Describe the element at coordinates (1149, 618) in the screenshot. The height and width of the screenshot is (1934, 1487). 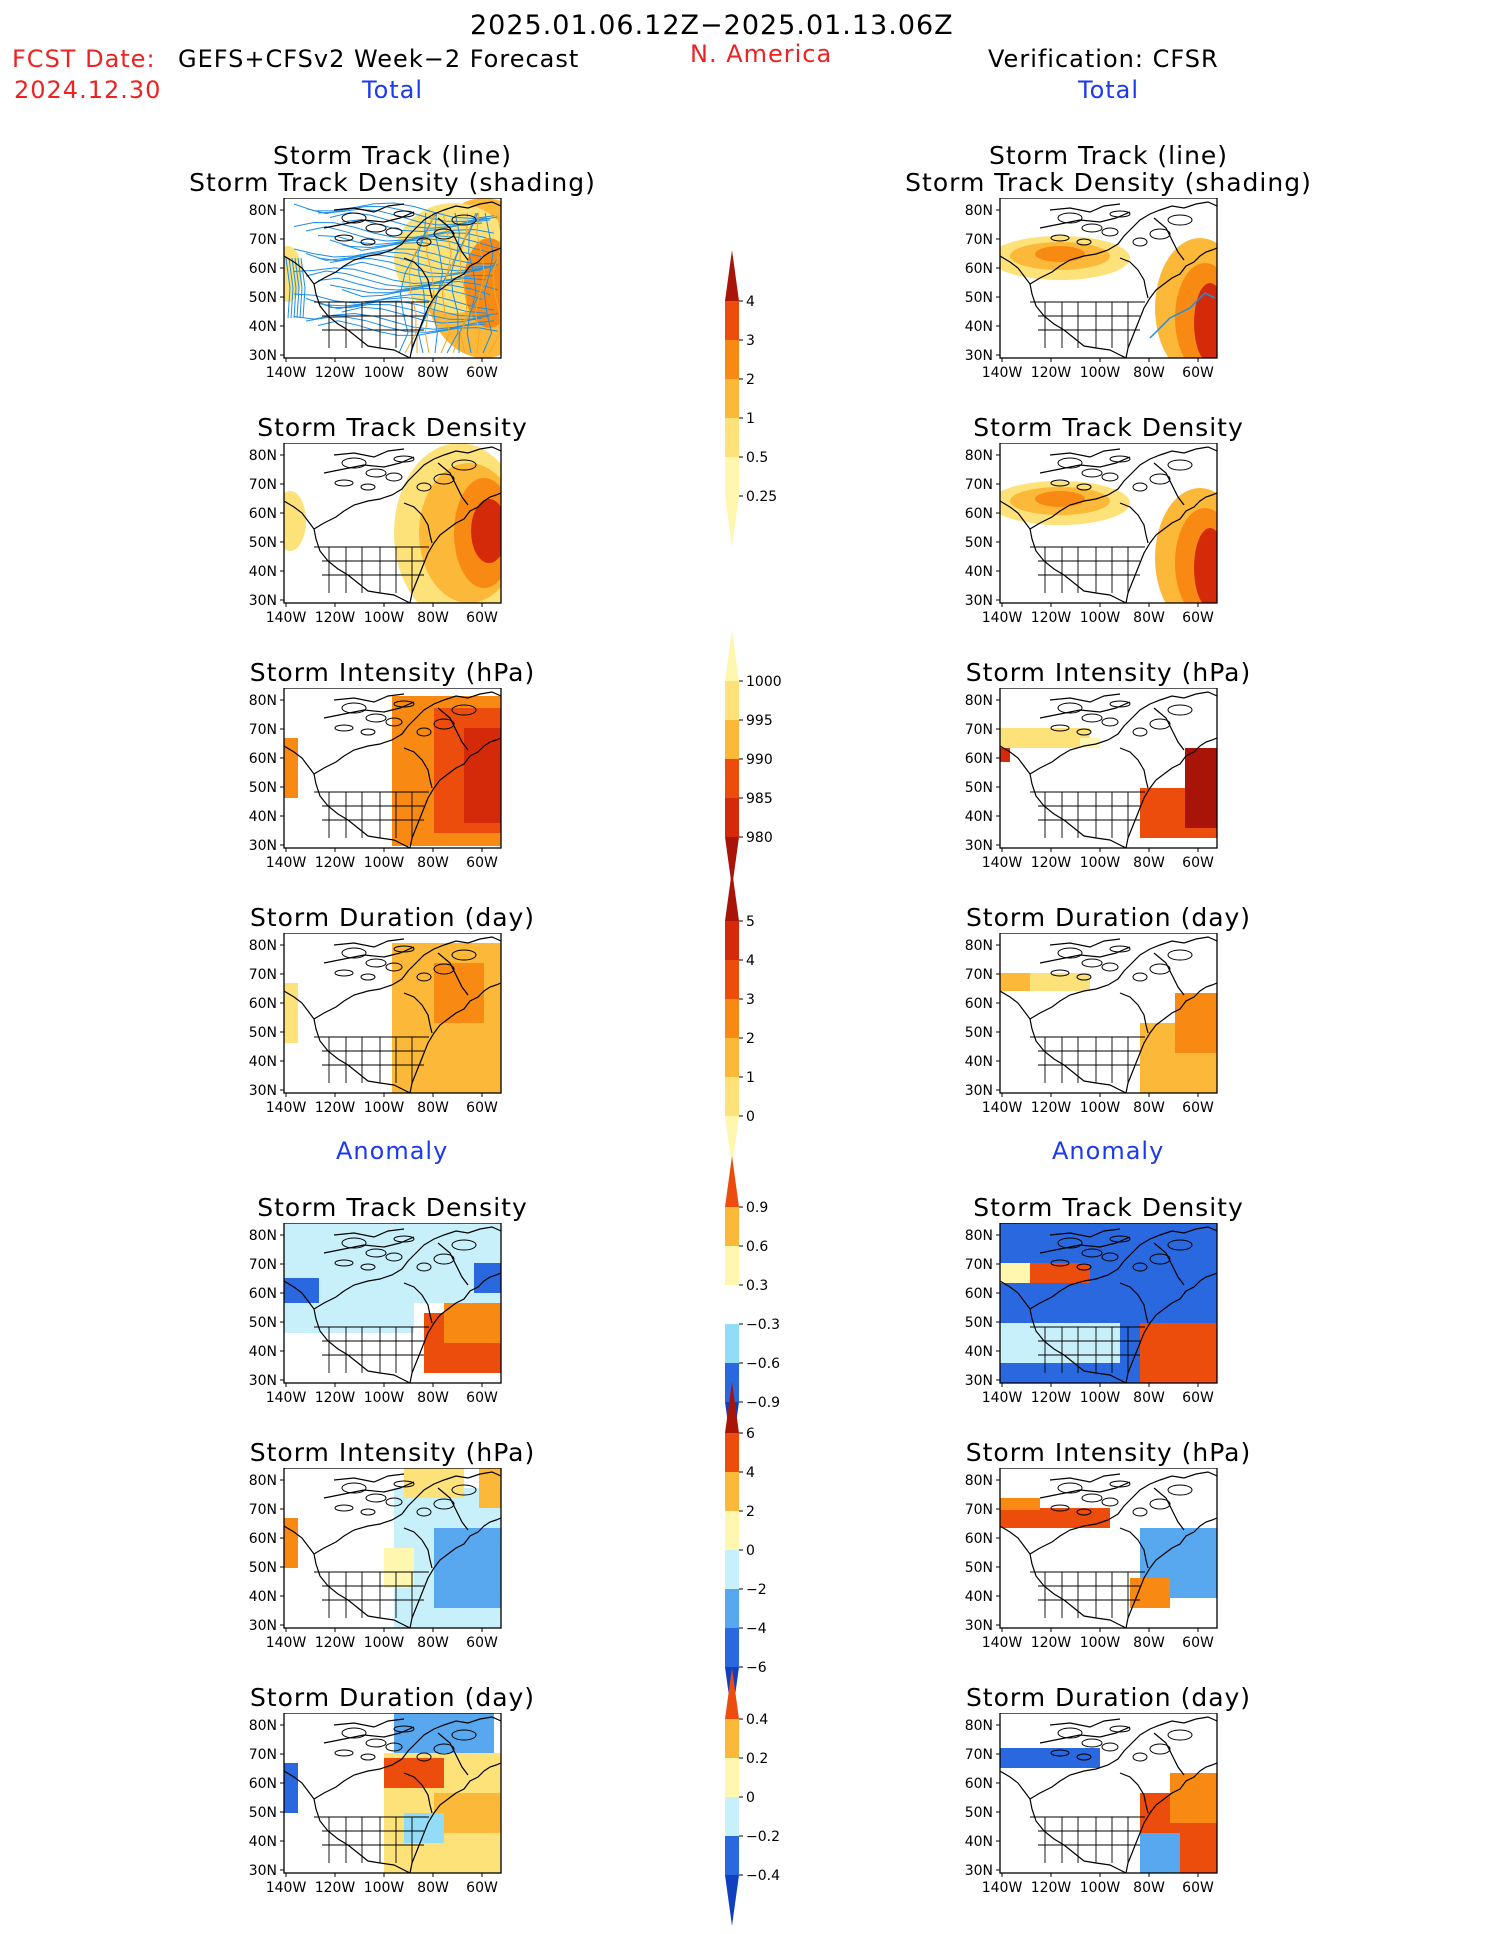
I see `lon-tick-label: 80W` at that location.